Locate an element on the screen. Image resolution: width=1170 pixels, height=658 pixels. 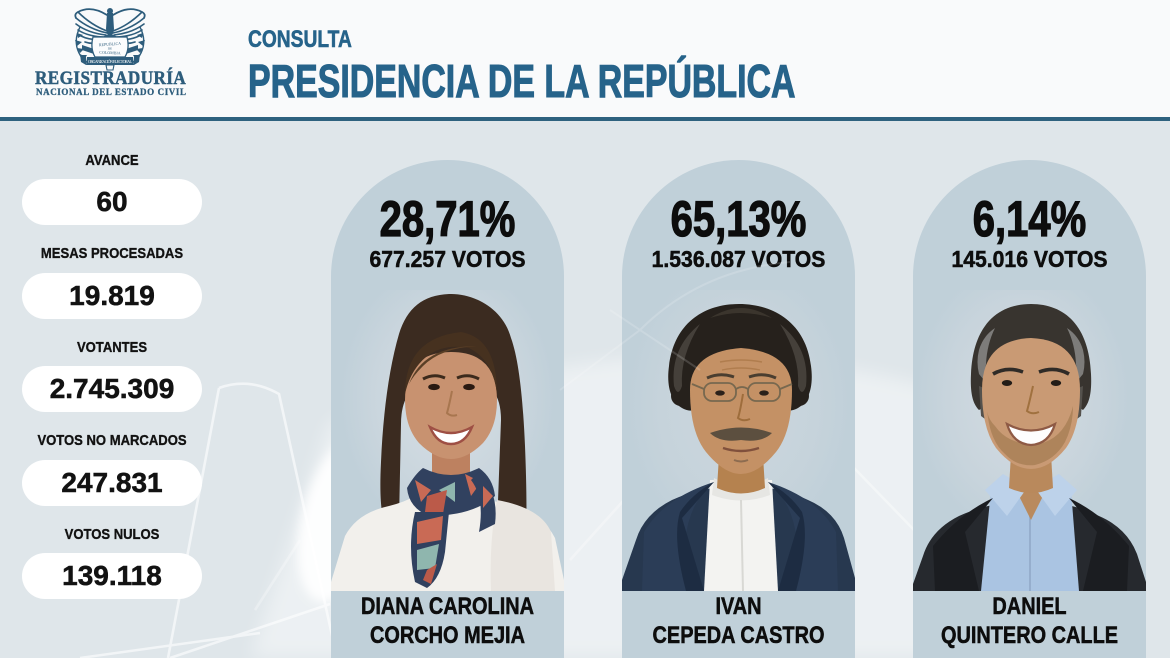
svg-text: COLOMBIA is located at coordinates (110, 52).